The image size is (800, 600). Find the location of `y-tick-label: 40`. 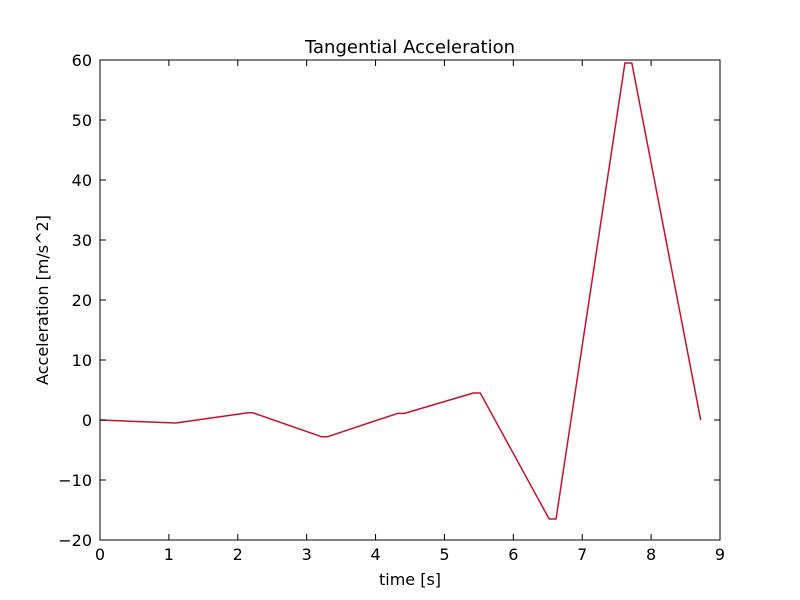

y-tick-label: 40 is located at coordinates (82, 180).